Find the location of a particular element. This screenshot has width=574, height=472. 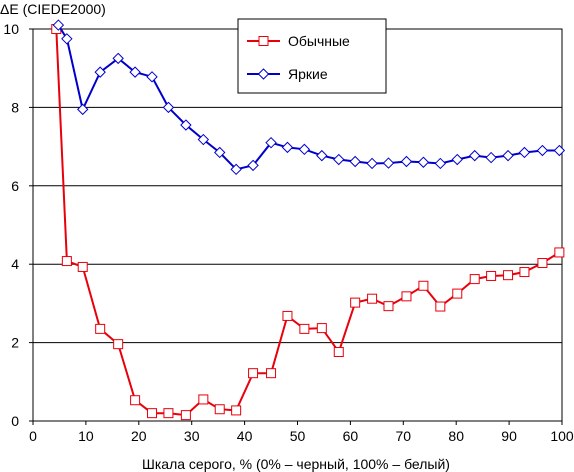

y-axis-title: ΔE (CIEDE2000) is located at coordinates (53, 9).